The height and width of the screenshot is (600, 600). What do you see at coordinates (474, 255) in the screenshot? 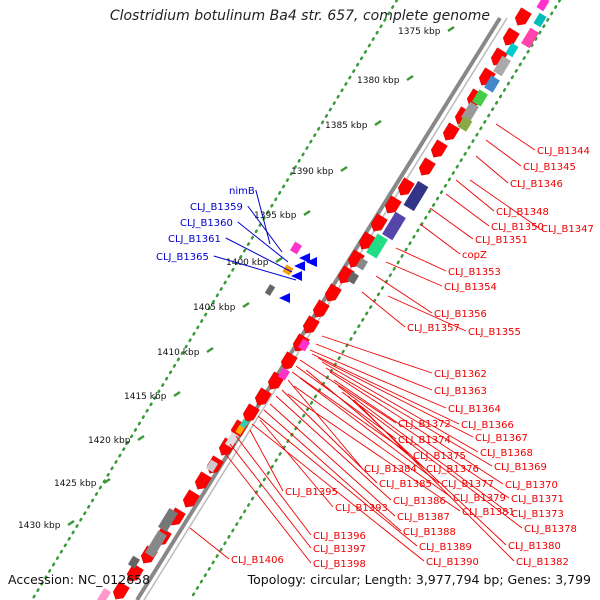
I see `forward-gene-label: copZ` at bounding box center [474, 255].